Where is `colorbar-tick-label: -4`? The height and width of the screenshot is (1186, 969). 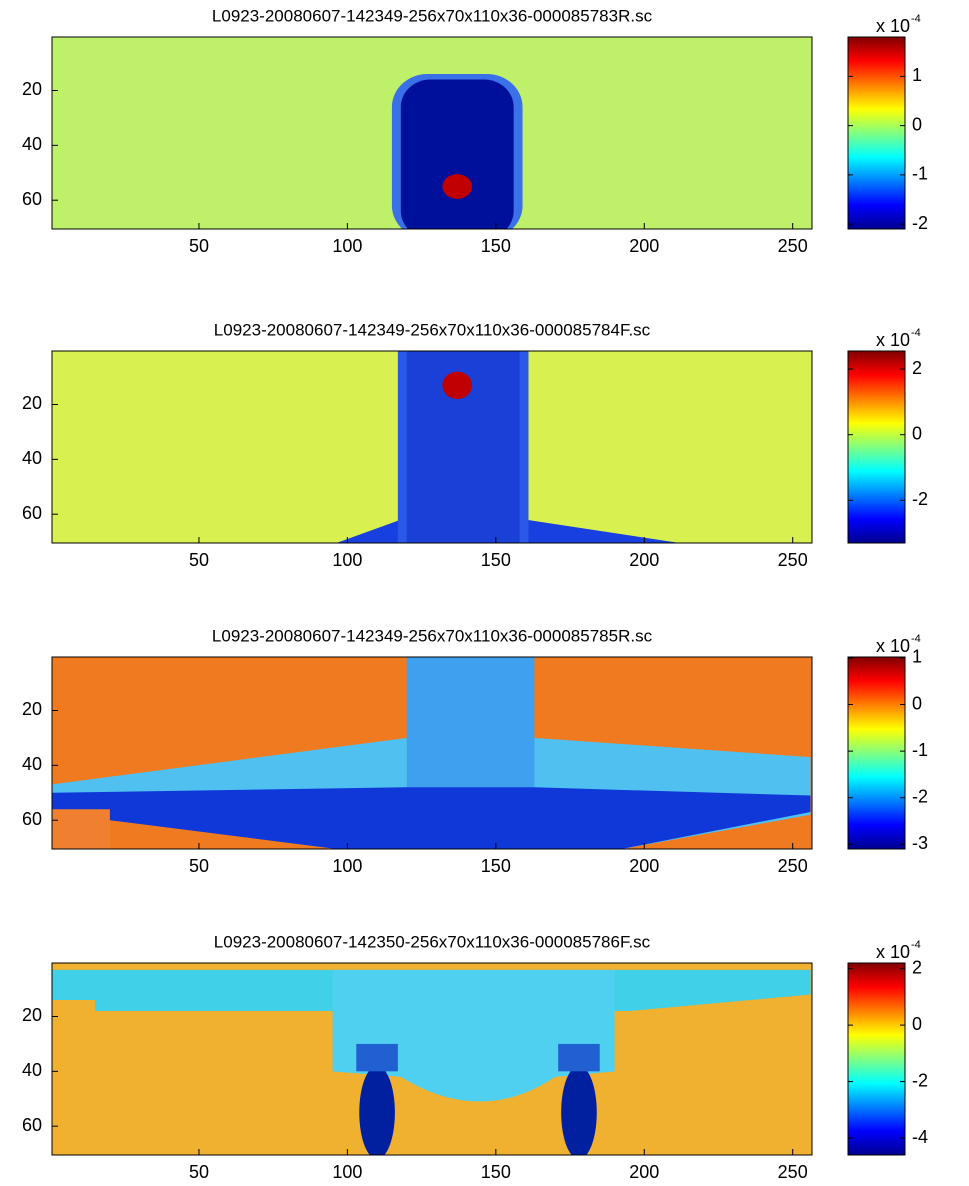 colorbar-tick-label: -4 is located at coordinates (920, 1137).